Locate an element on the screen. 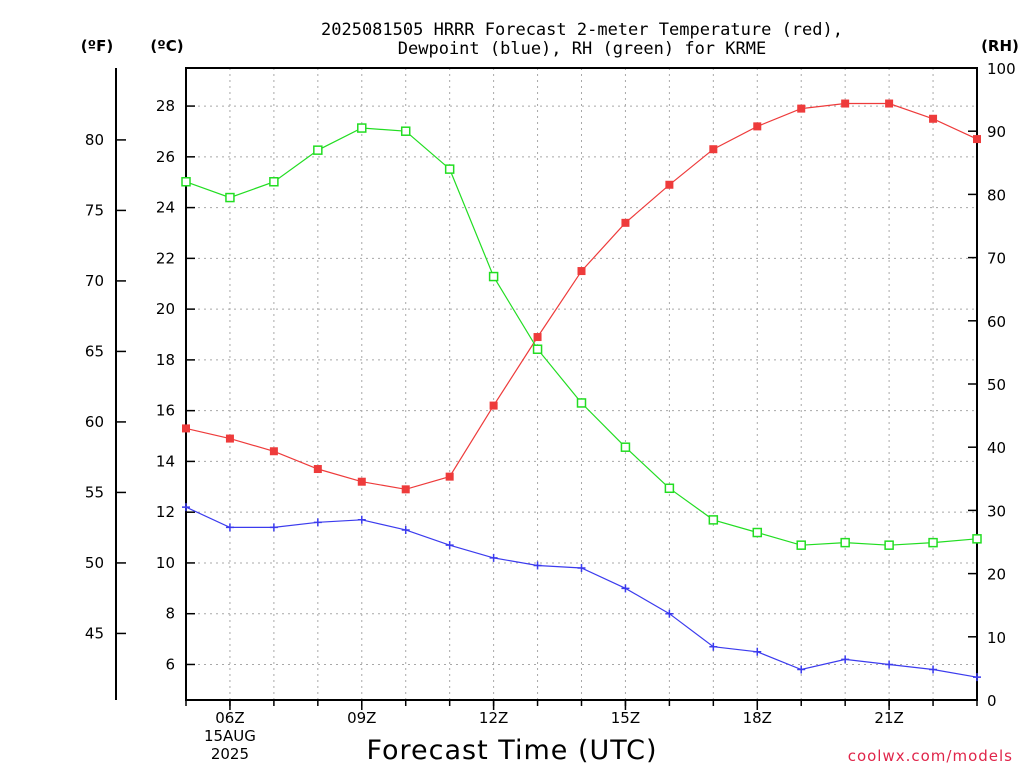  rh-tick-label: 90 is located at coordinates (996, 132).